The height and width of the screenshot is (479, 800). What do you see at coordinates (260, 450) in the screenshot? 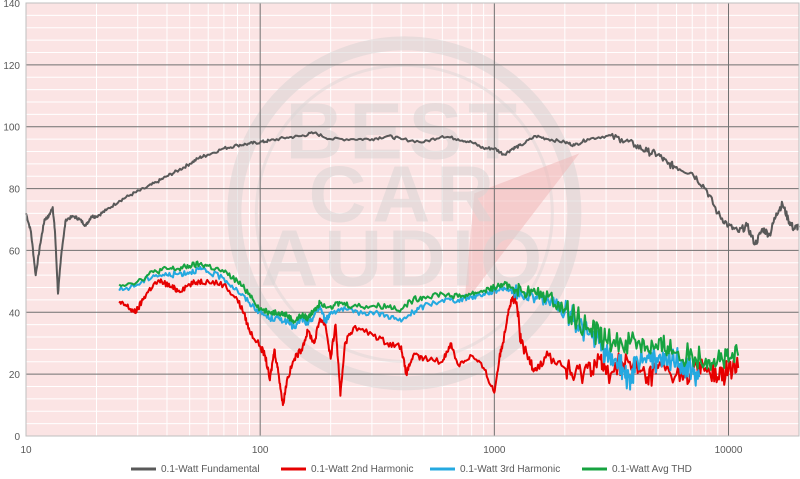
I see `x-tick-label: 100` at bounding box center [260, 450].